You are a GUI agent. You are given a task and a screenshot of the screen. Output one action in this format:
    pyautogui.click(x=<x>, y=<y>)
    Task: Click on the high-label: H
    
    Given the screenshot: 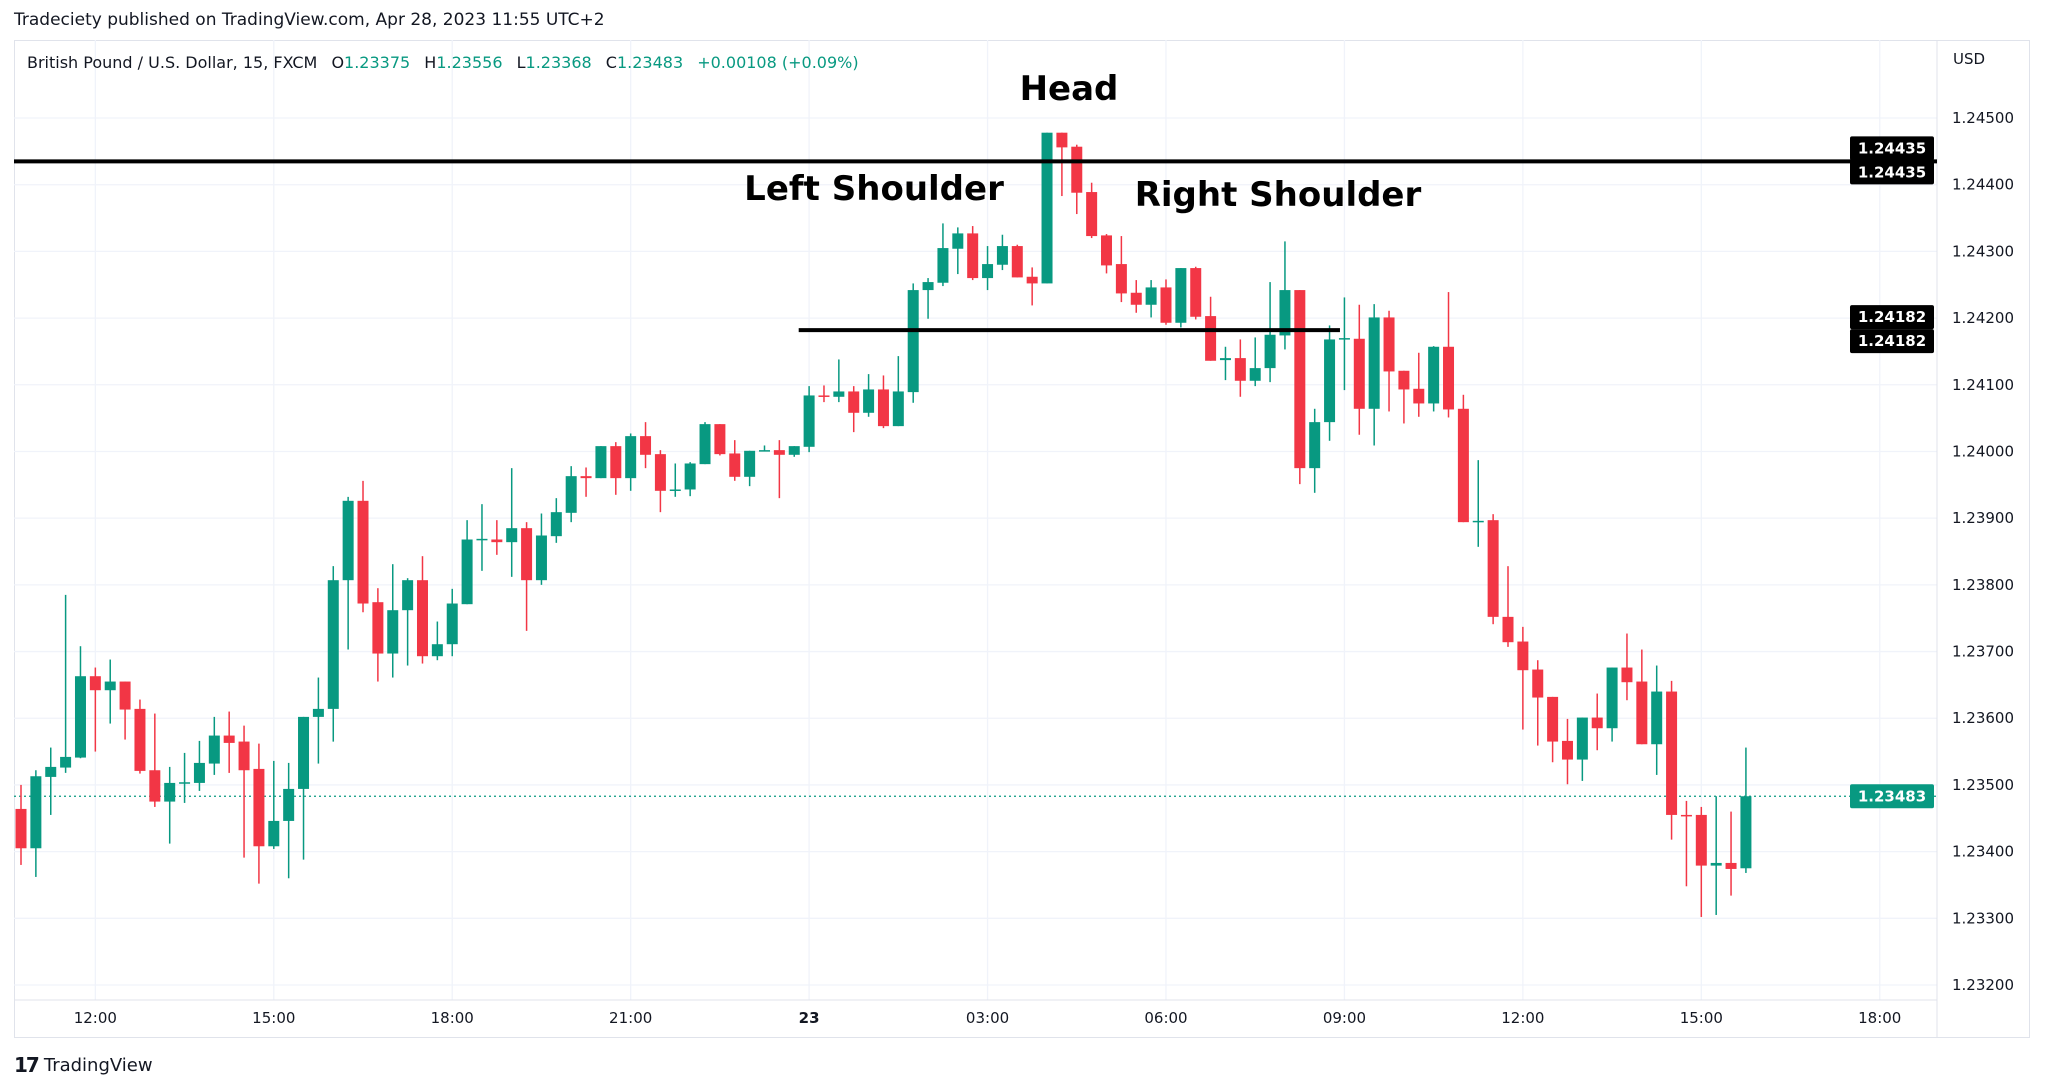 What is the action you would take?
    pyautogui.click(x=430, y=62)
    